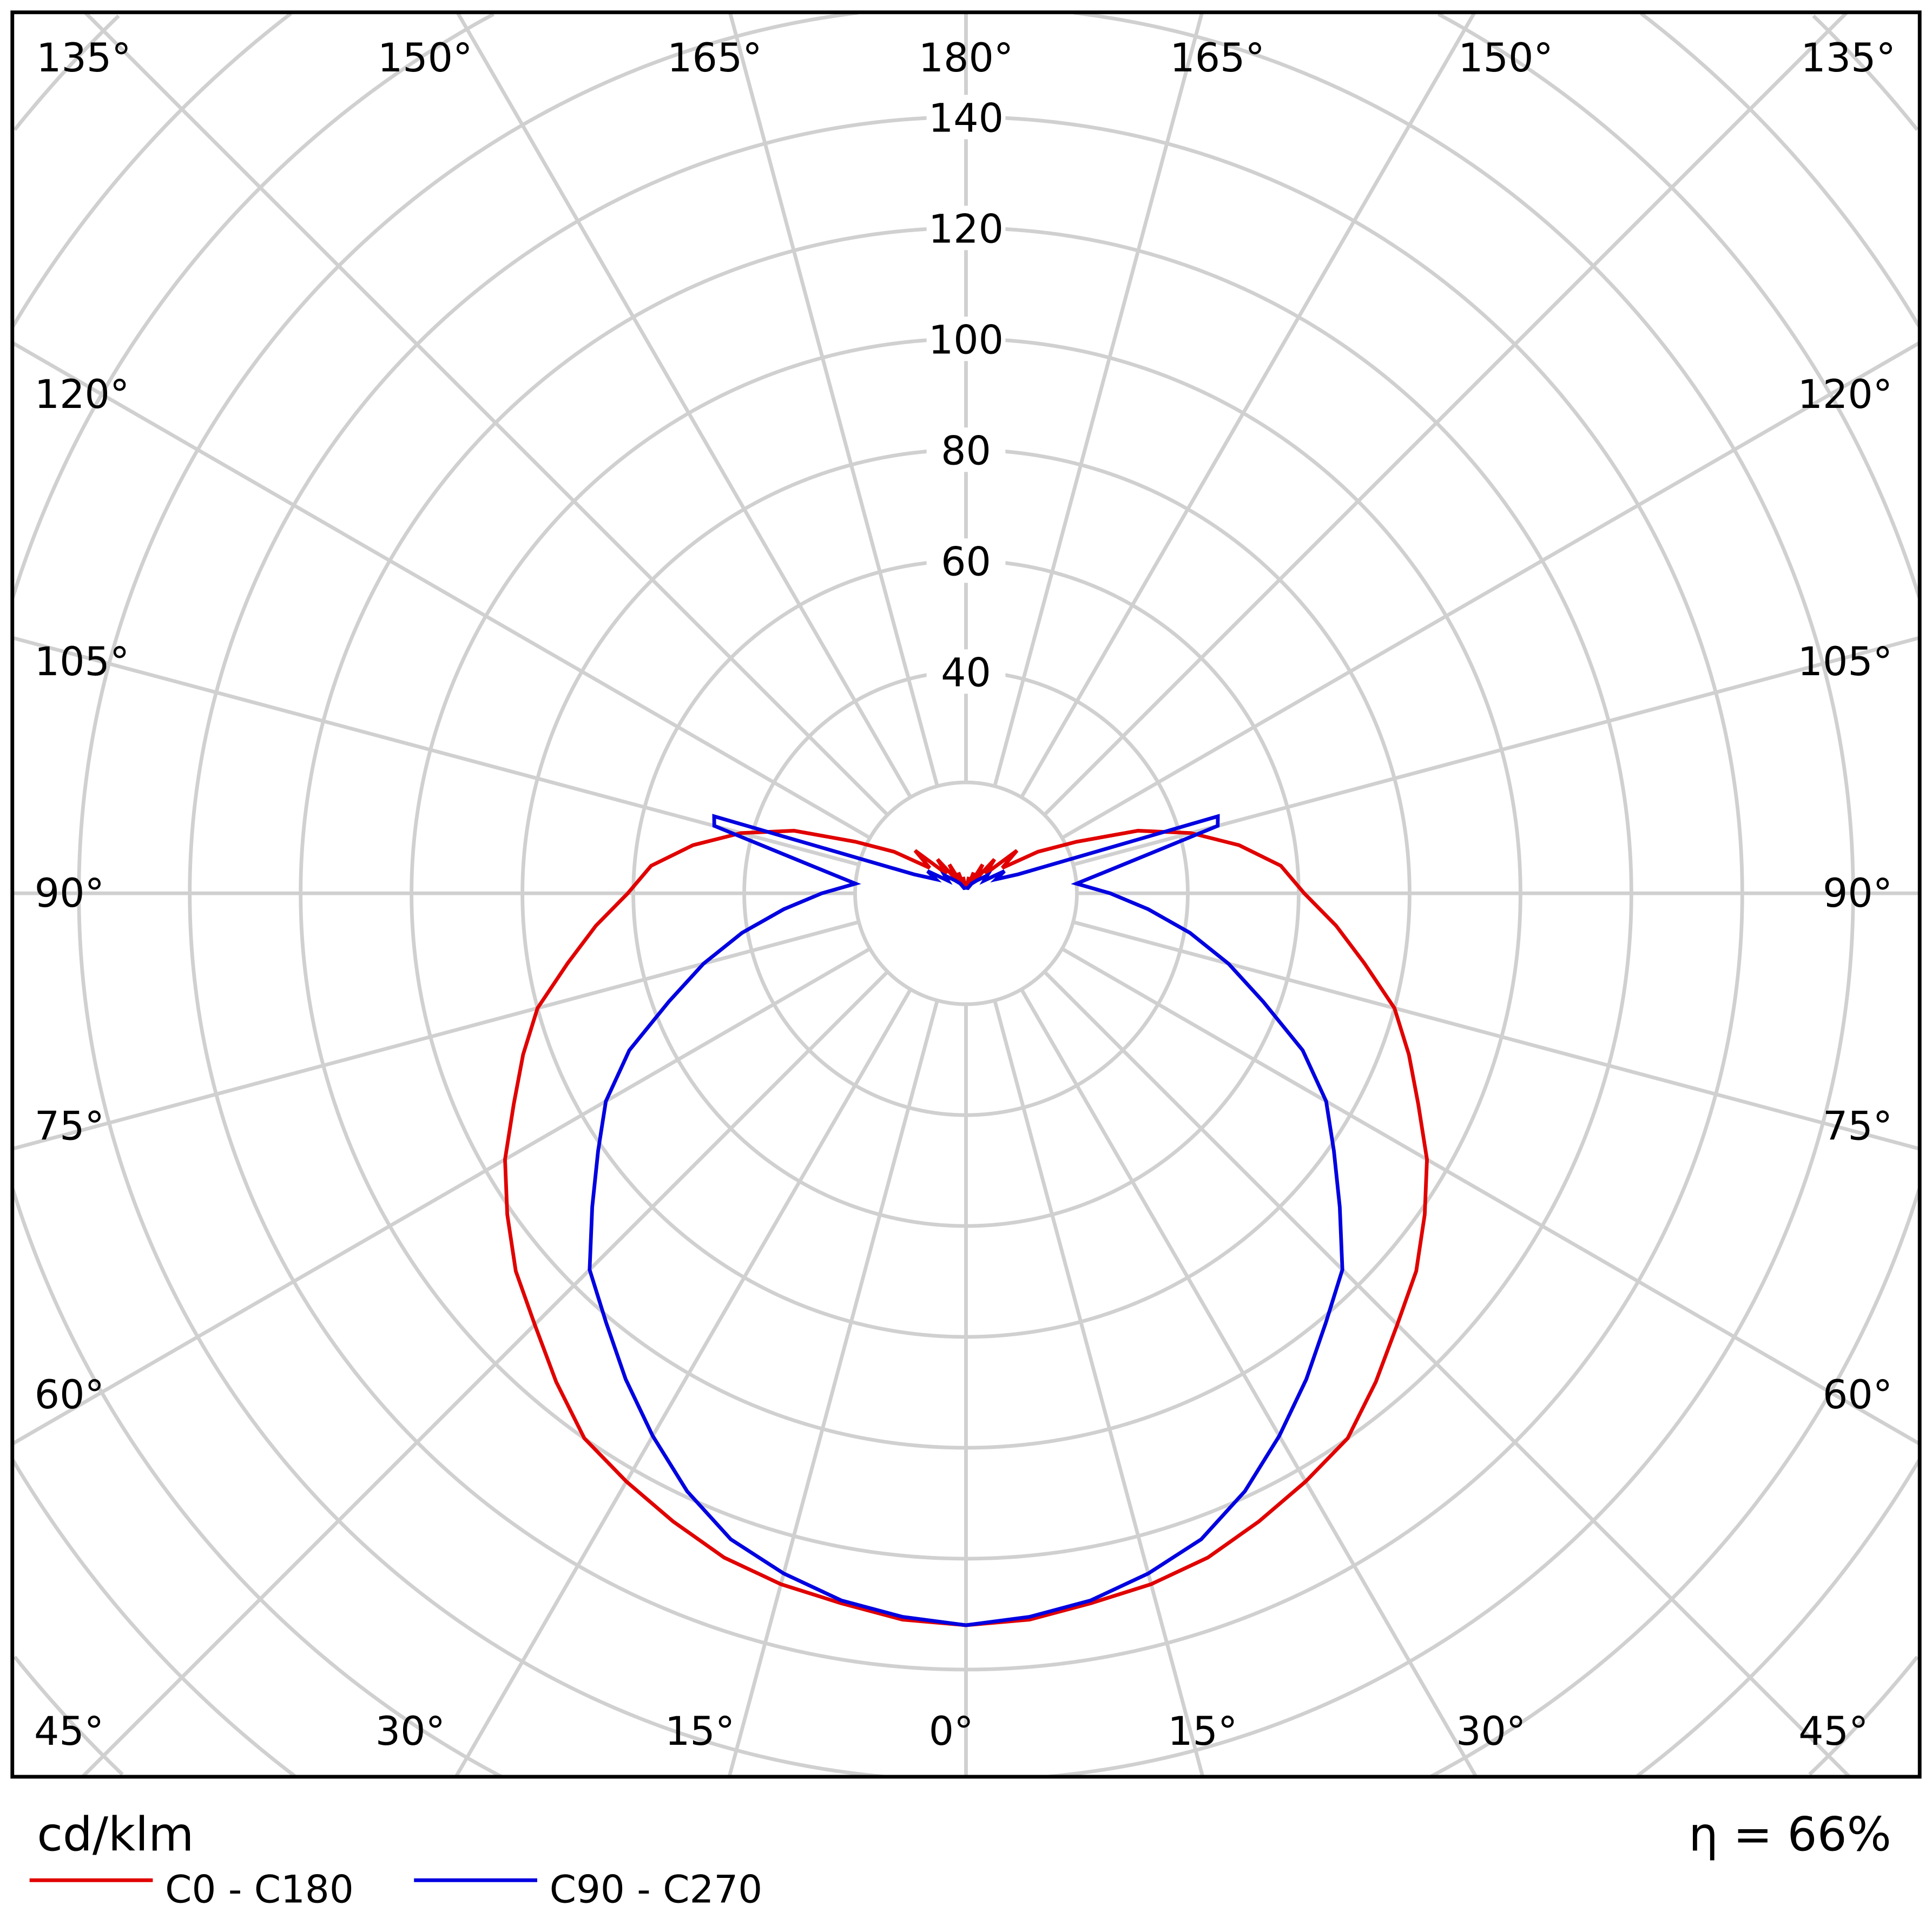  I want to click on radial-tick-label-120: 120, so click(966, 230).